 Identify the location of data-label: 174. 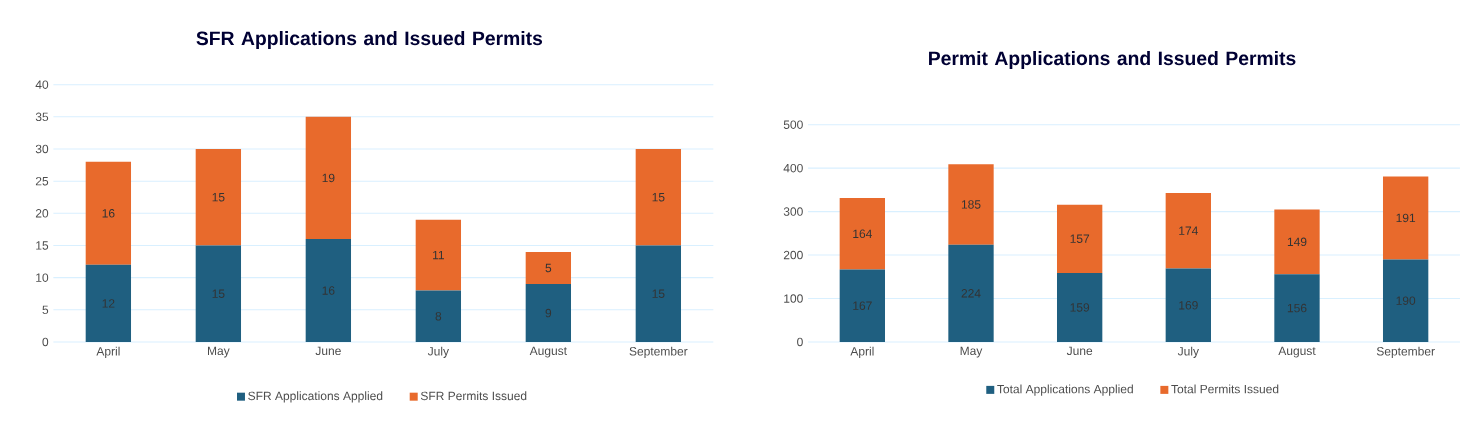
(1188, 230).